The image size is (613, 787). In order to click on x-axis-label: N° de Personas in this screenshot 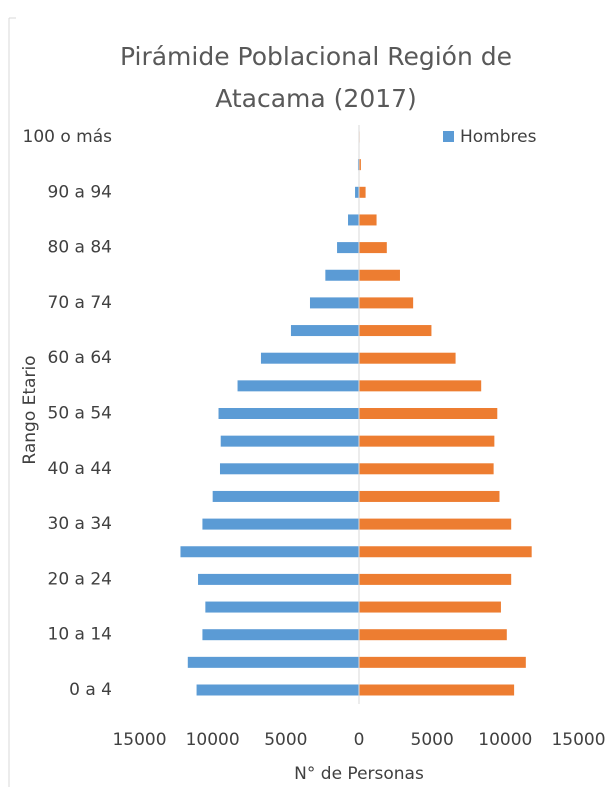, I will do `click(359, 774)`.